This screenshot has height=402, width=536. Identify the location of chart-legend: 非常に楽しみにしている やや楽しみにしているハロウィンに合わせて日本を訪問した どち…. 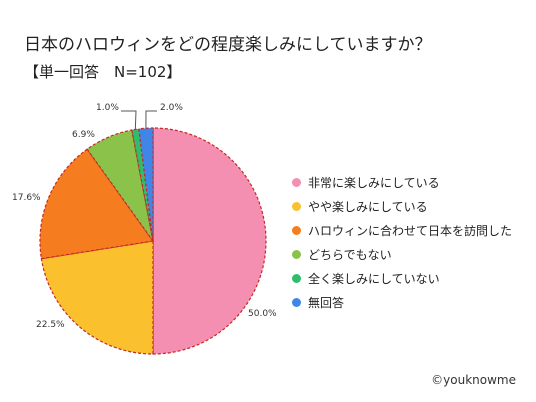
(402, 242).